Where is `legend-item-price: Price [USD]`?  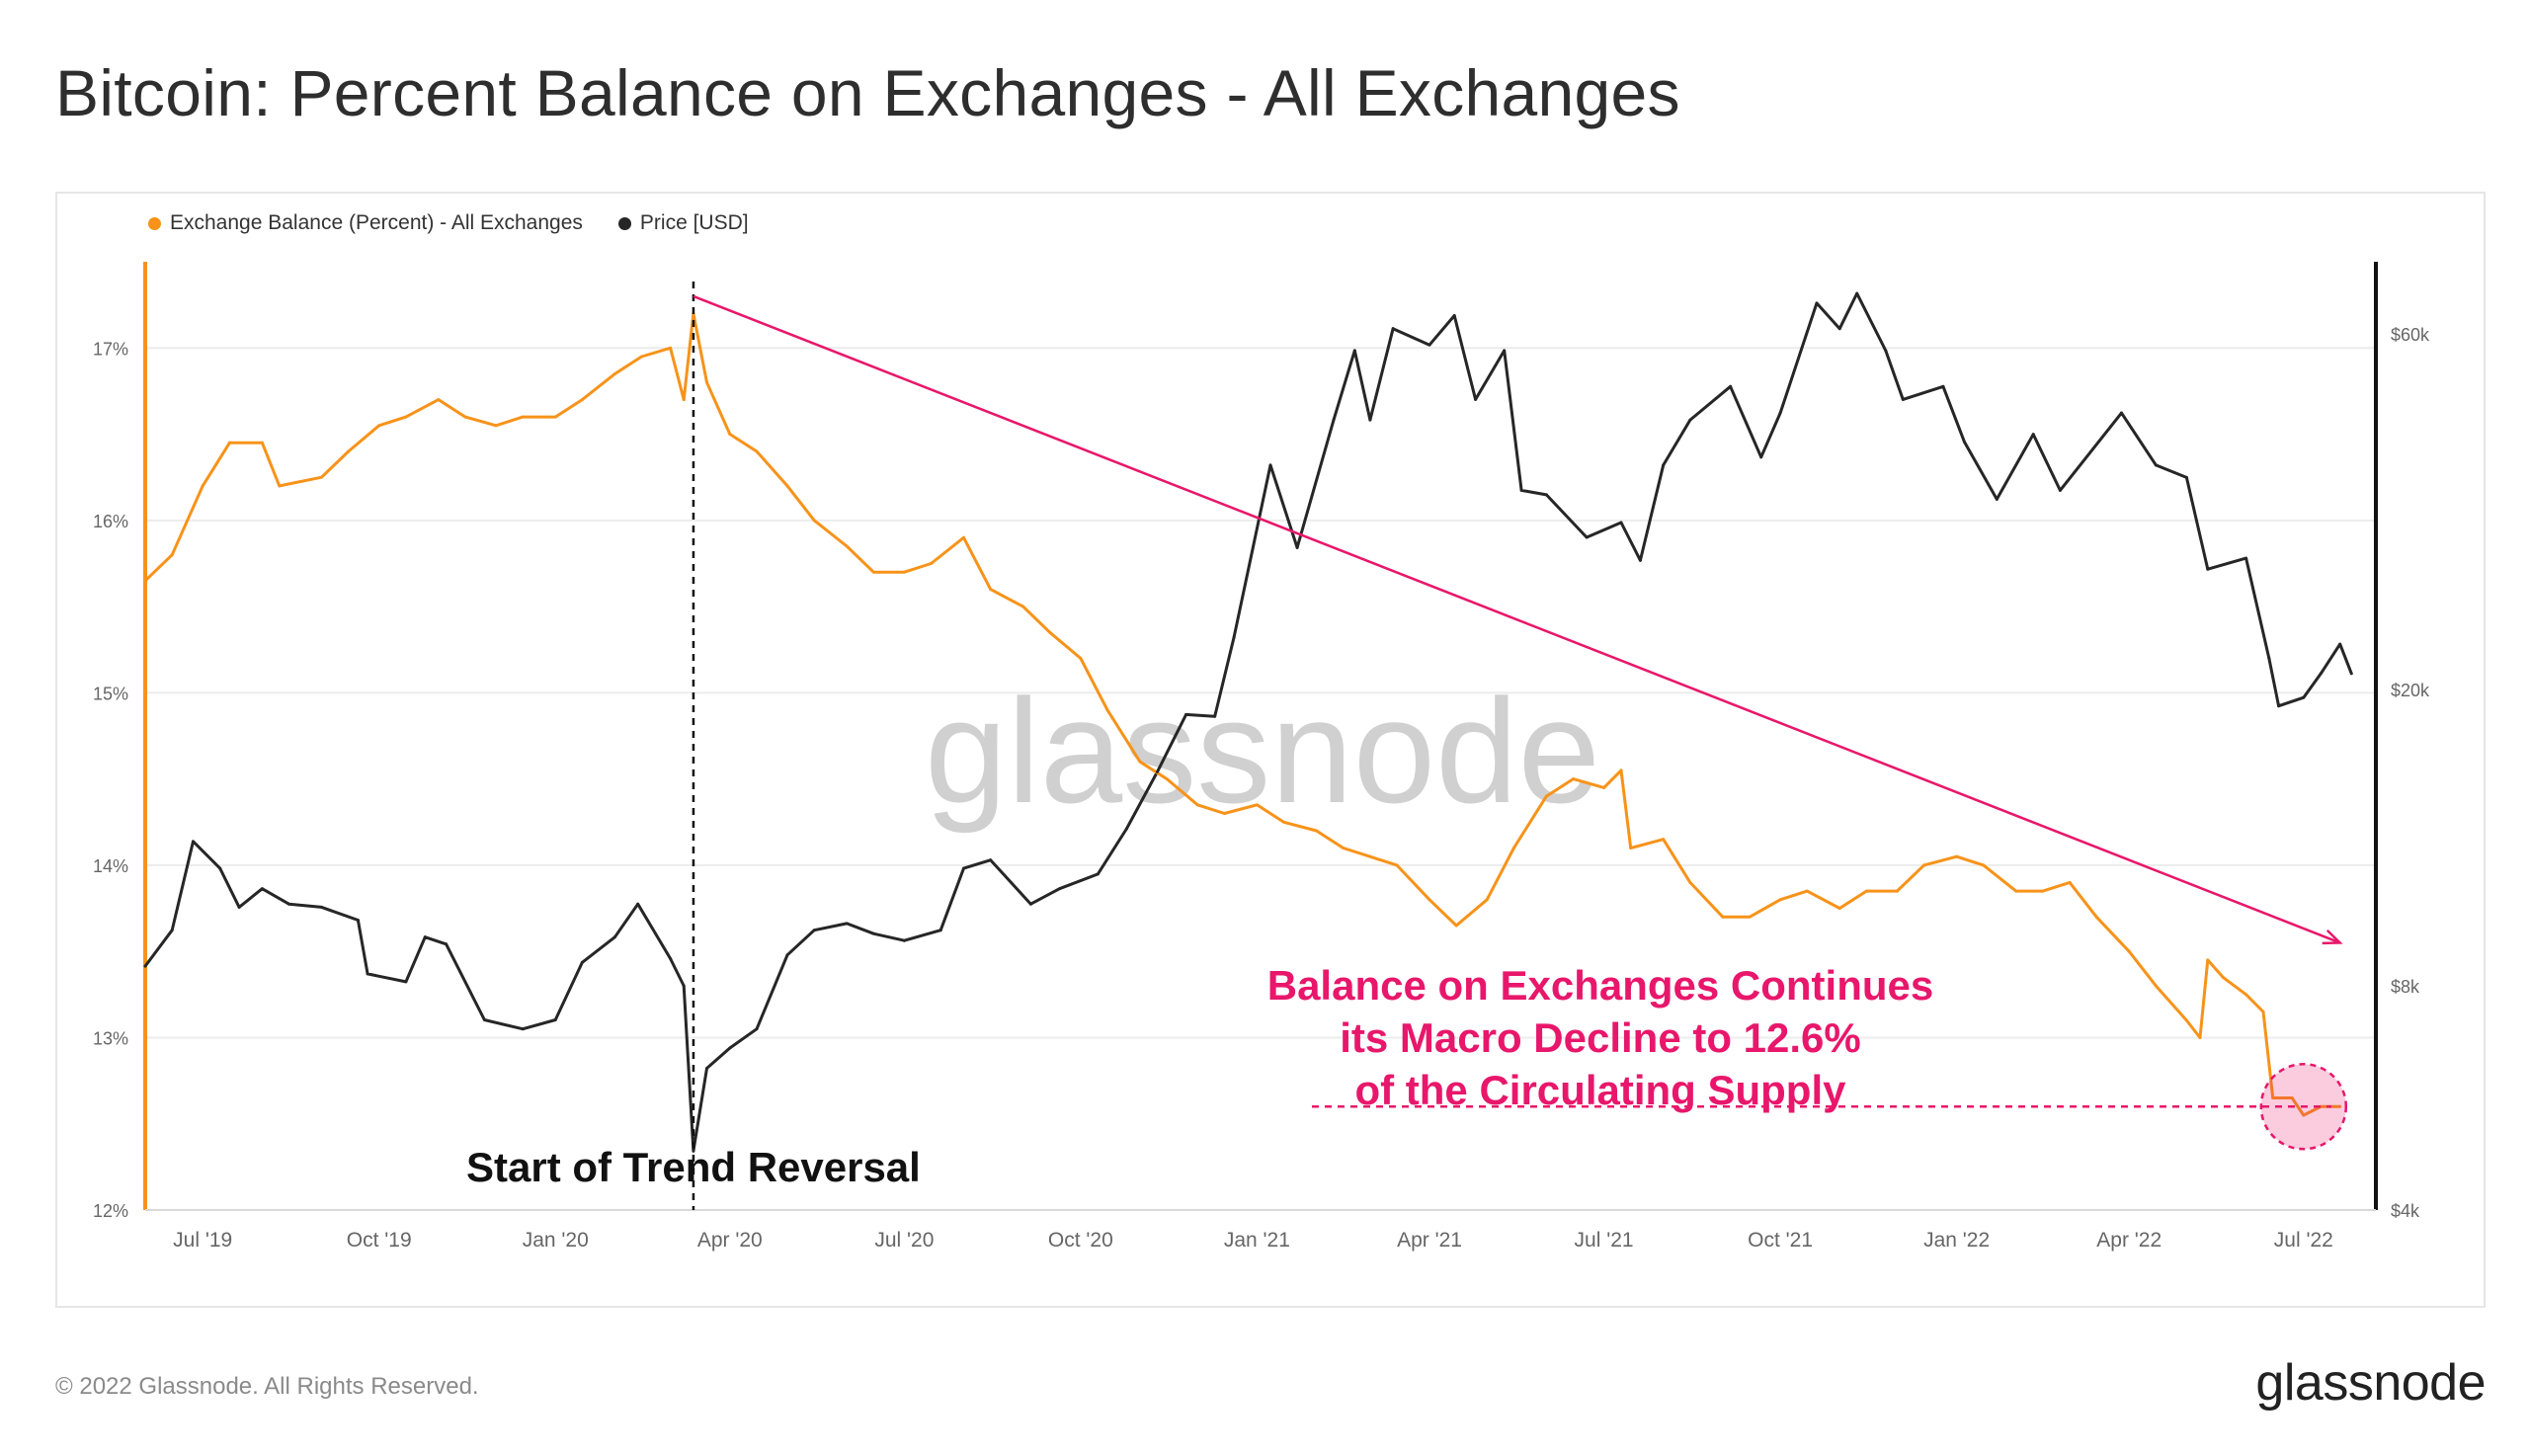
legend-item-price: Price [USD] is located at coordinates (683, 223).